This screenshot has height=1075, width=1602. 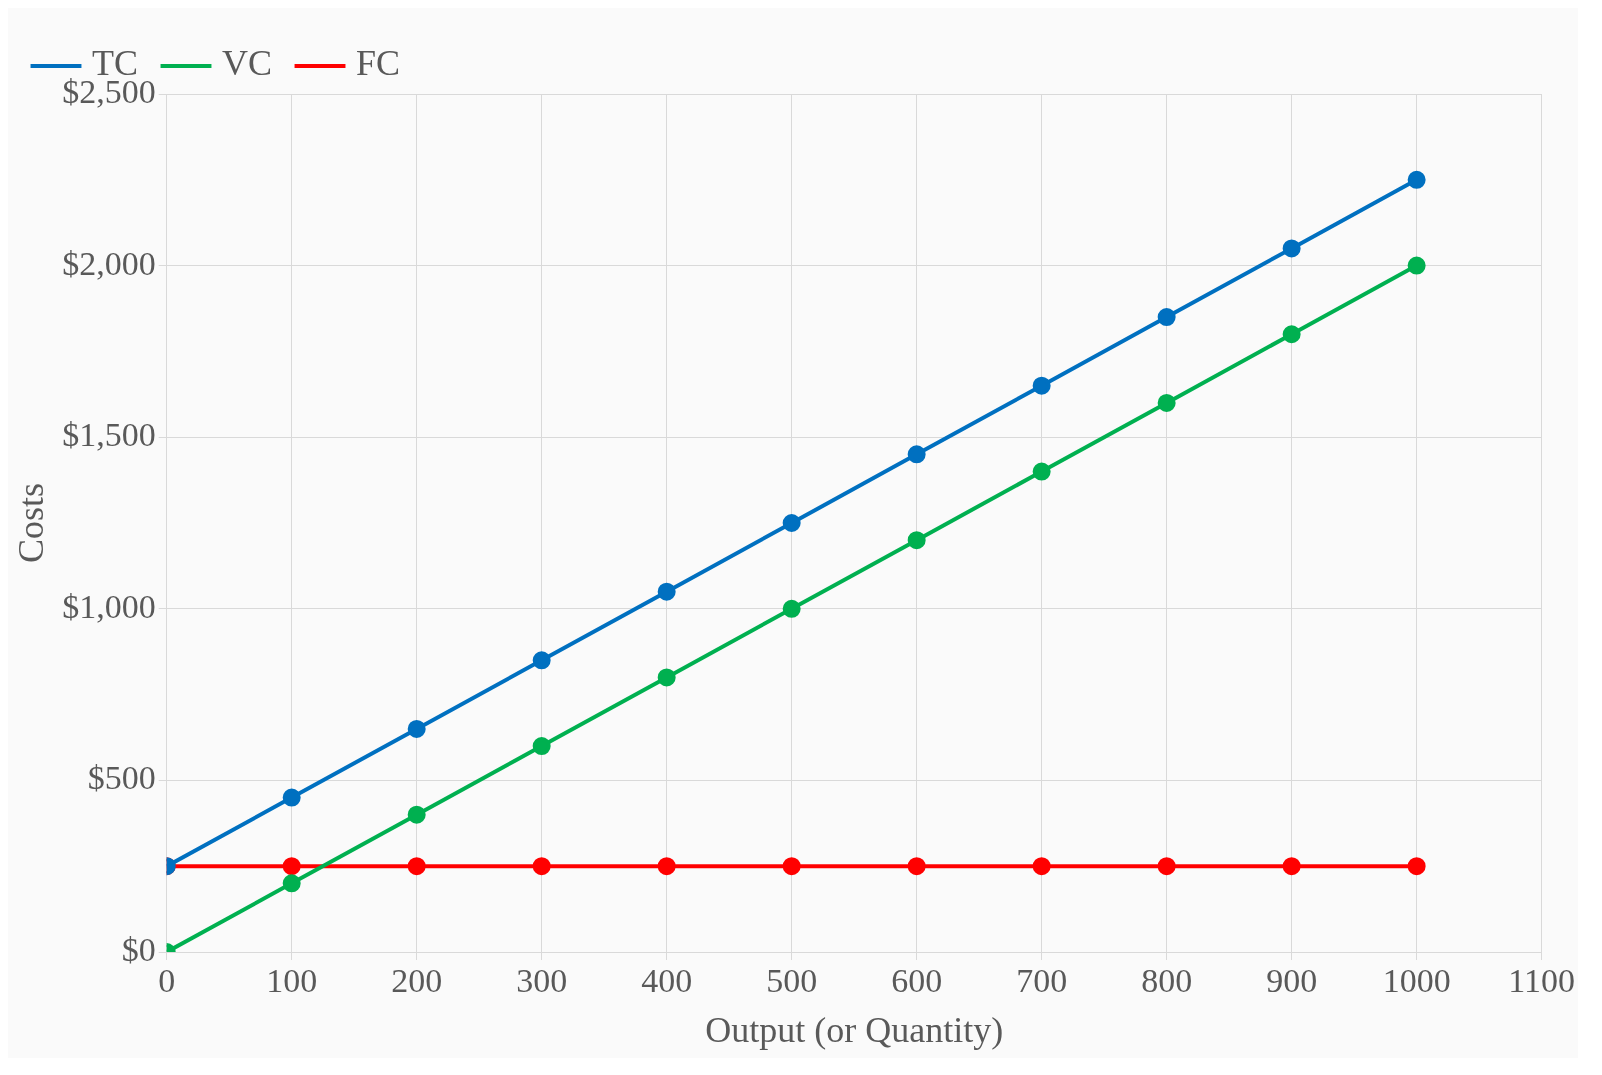 What do you see at coordinates (109, 606) in the screenshot?
I see `y-tick-label: $1,000` at bounding box center [109, 606].